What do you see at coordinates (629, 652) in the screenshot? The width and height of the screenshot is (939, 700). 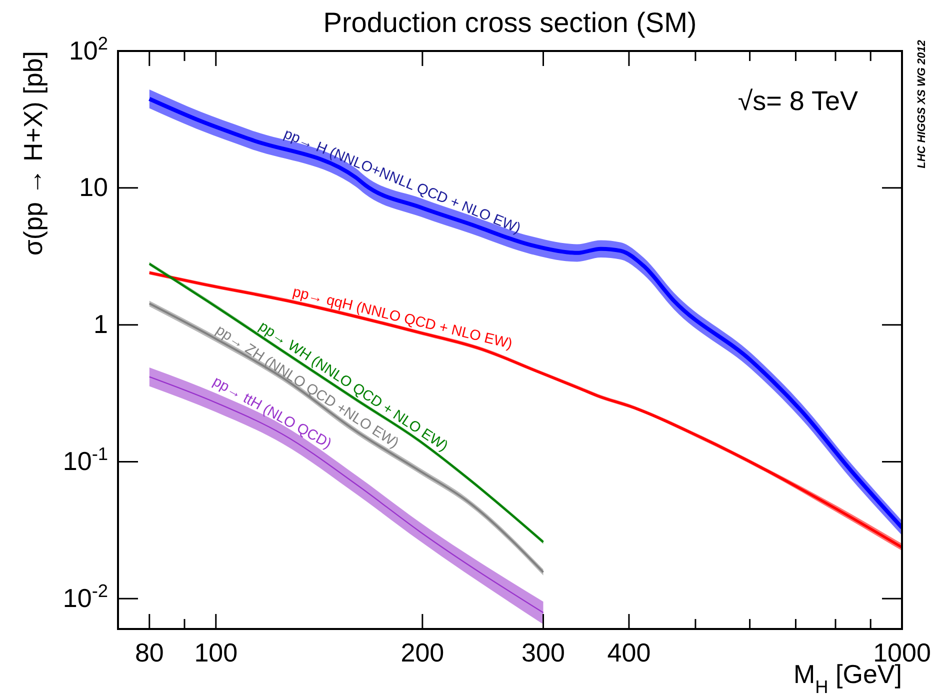 I see `x-tick-label: 400` at bounding box center [629, 652].